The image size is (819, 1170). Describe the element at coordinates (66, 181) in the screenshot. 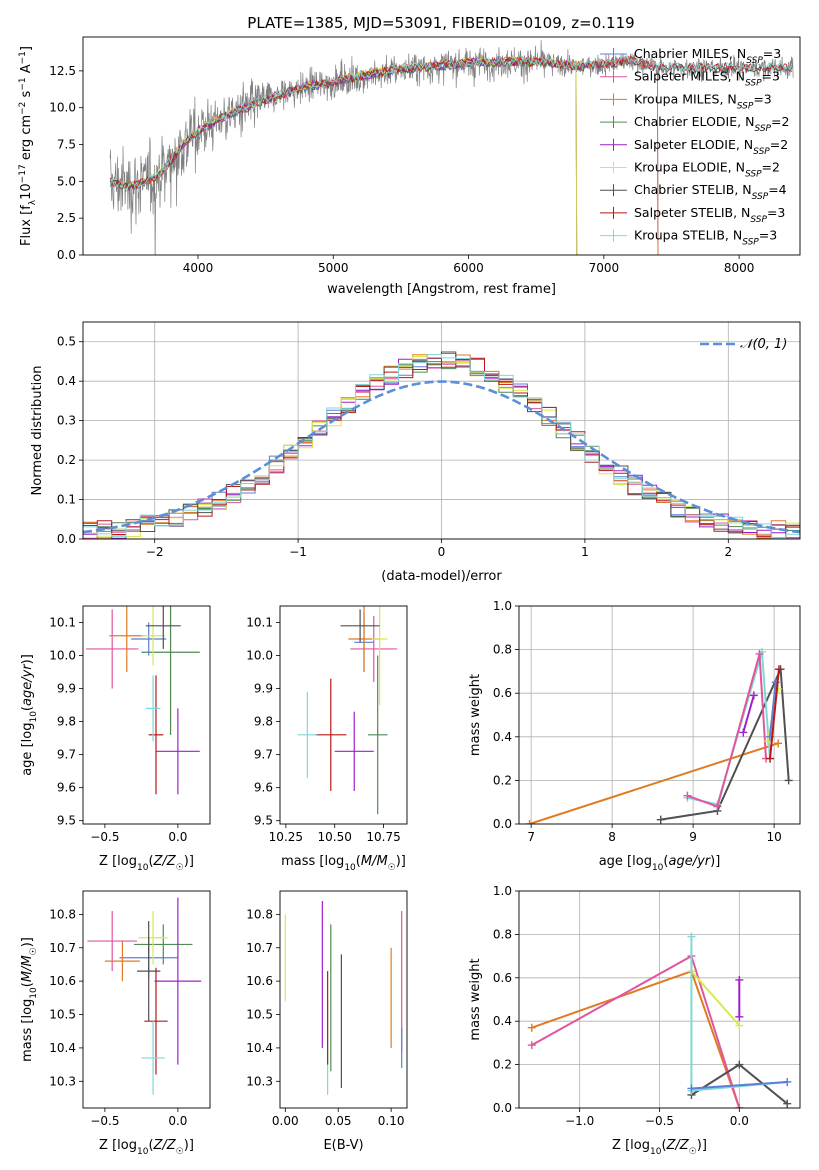

I see `y-tick-label: 5.0` at that location.